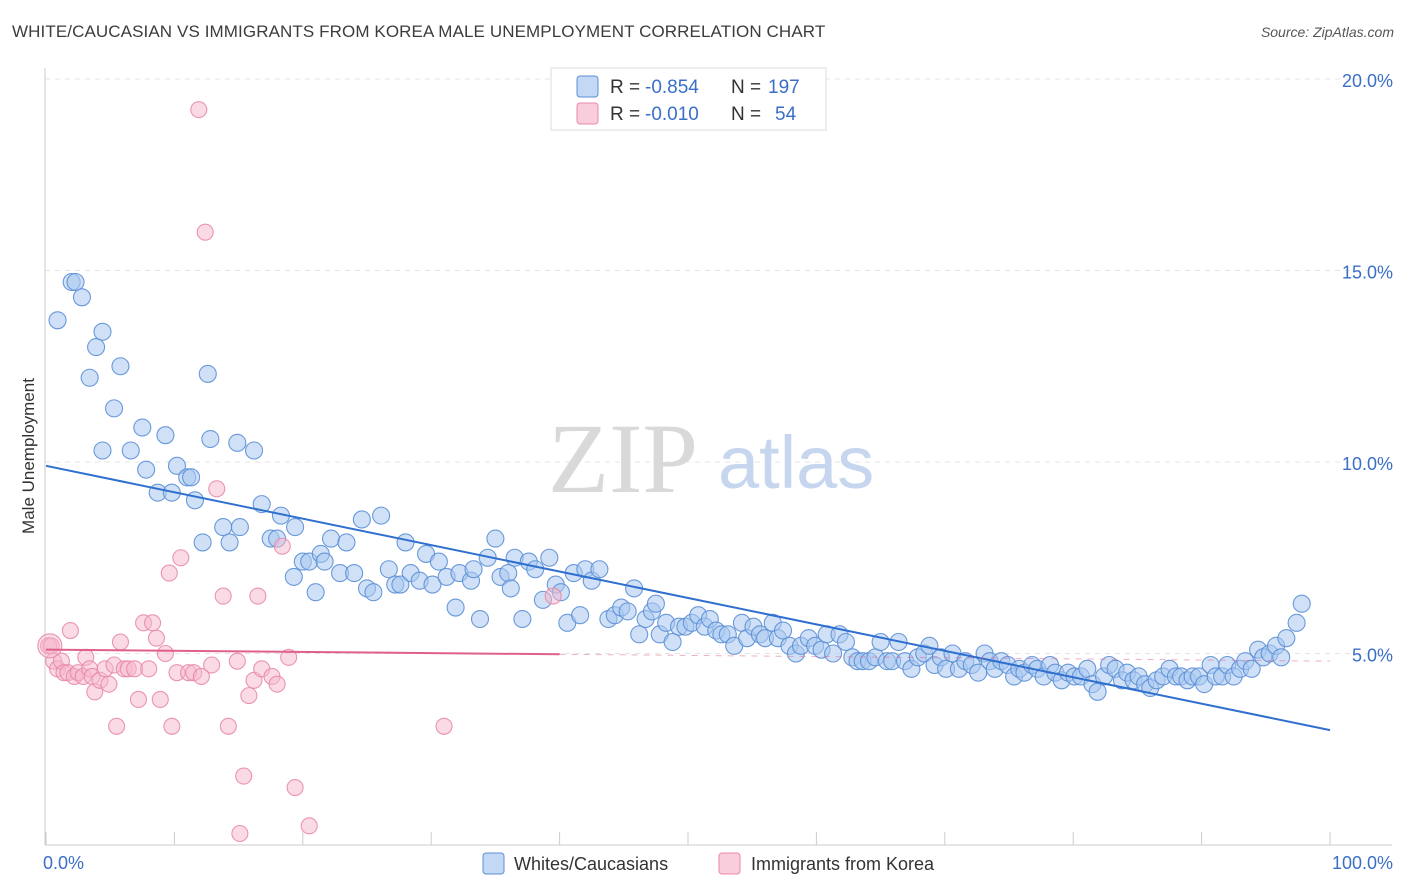 The image size is (1406, 892). Describe the element at coordinates (843, 864) in the screenshot. I see `bottom-legend-label-korea: Immigrants from Korea` at that location.